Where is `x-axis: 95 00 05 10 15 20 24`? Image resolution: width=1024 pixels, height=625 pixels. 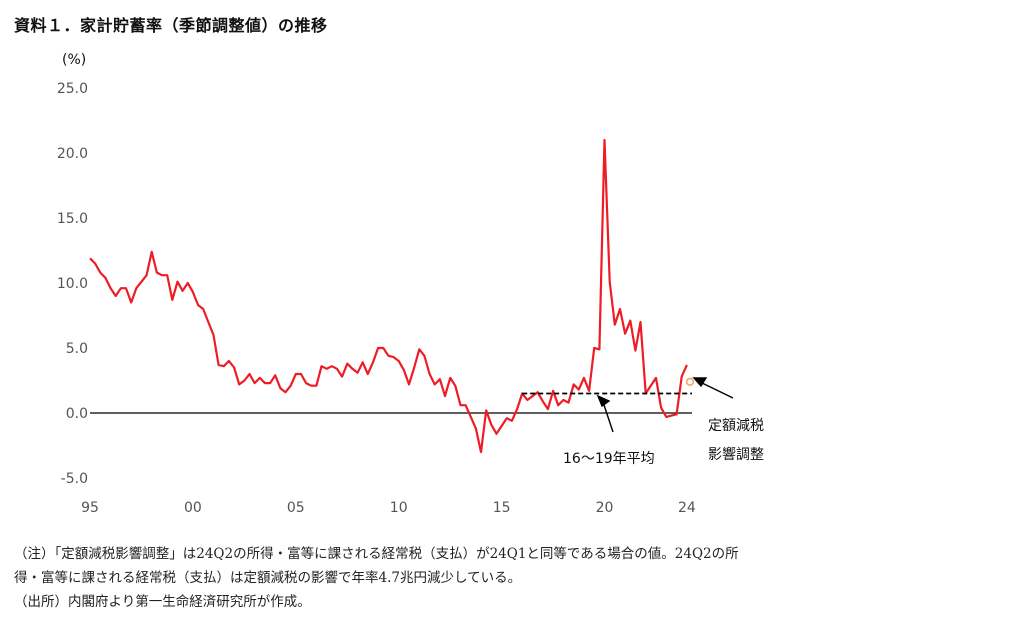
x-axis: 95 00 05 10 15 20 24 is located at coordinates (388, 508).